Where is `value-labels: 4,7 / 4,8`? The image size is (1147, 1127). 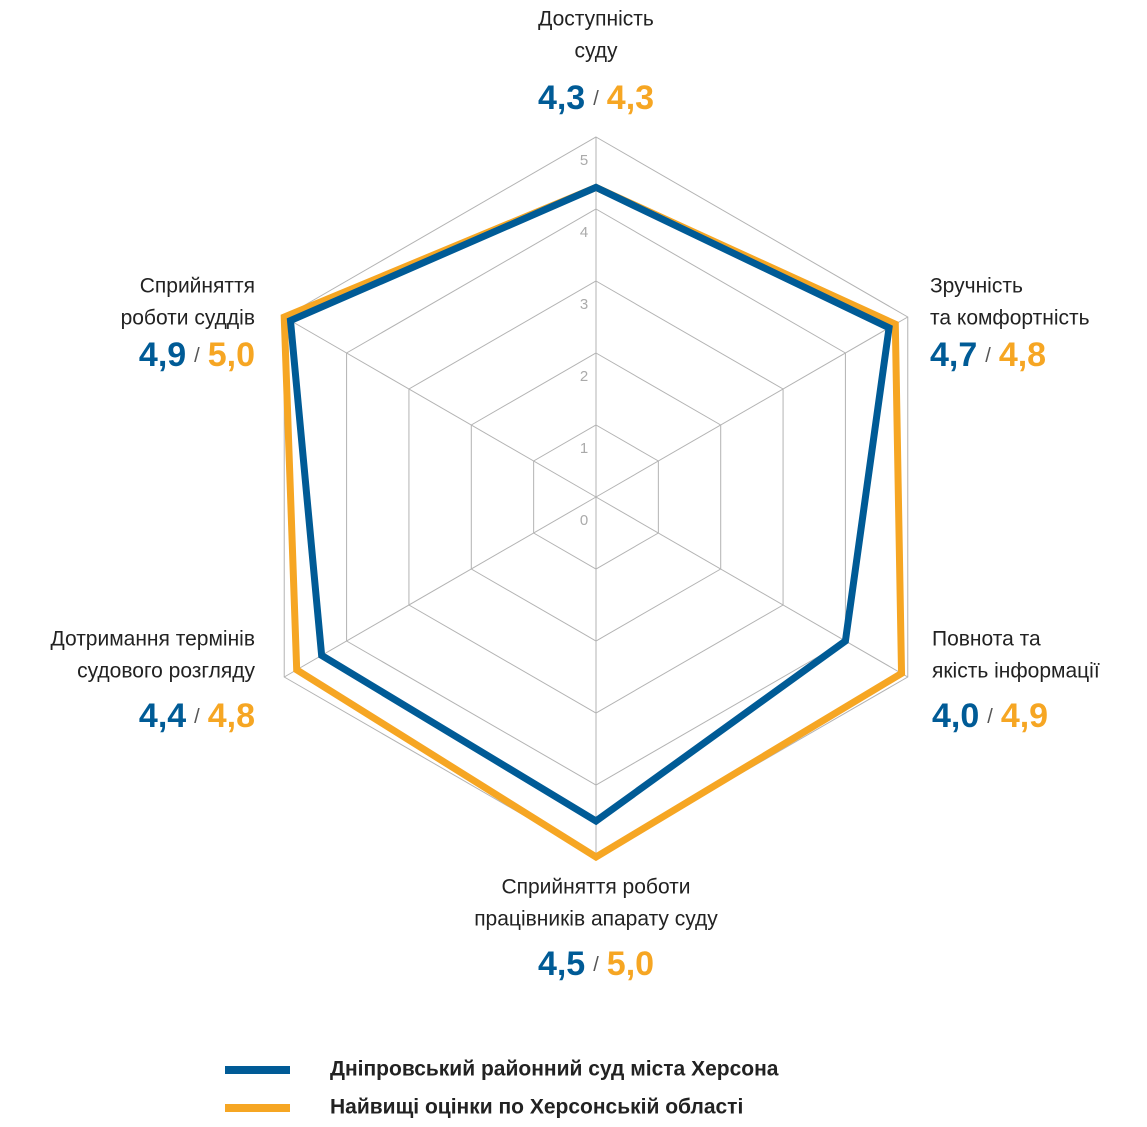
value-labels: 4,7 / 4,8 is located at coordinates (988, 355).